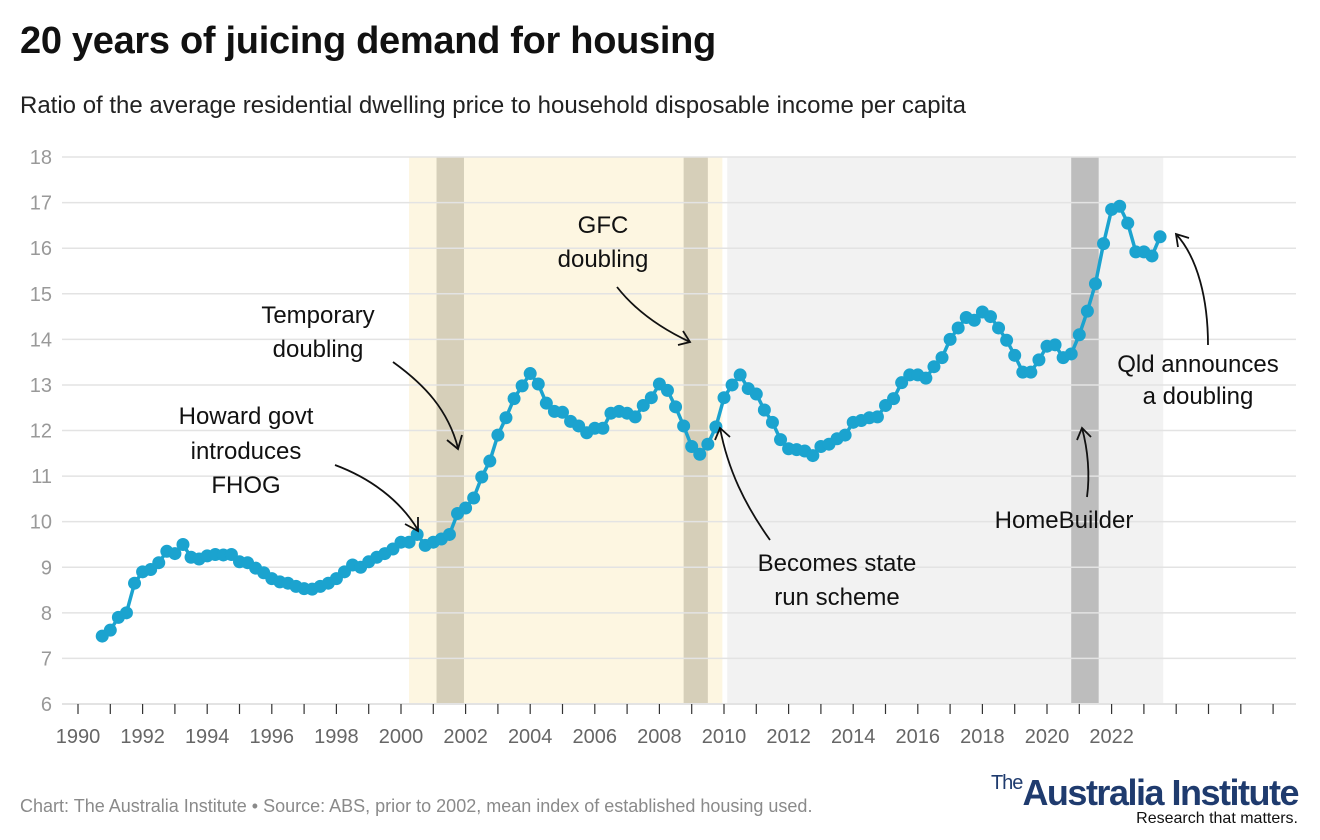 Image resolution: width=1320 pixels, height=840 pixels. Describe the element at coordinates (982, 737) in the screenshot. I see `x-tick-label: 2018` at that location.